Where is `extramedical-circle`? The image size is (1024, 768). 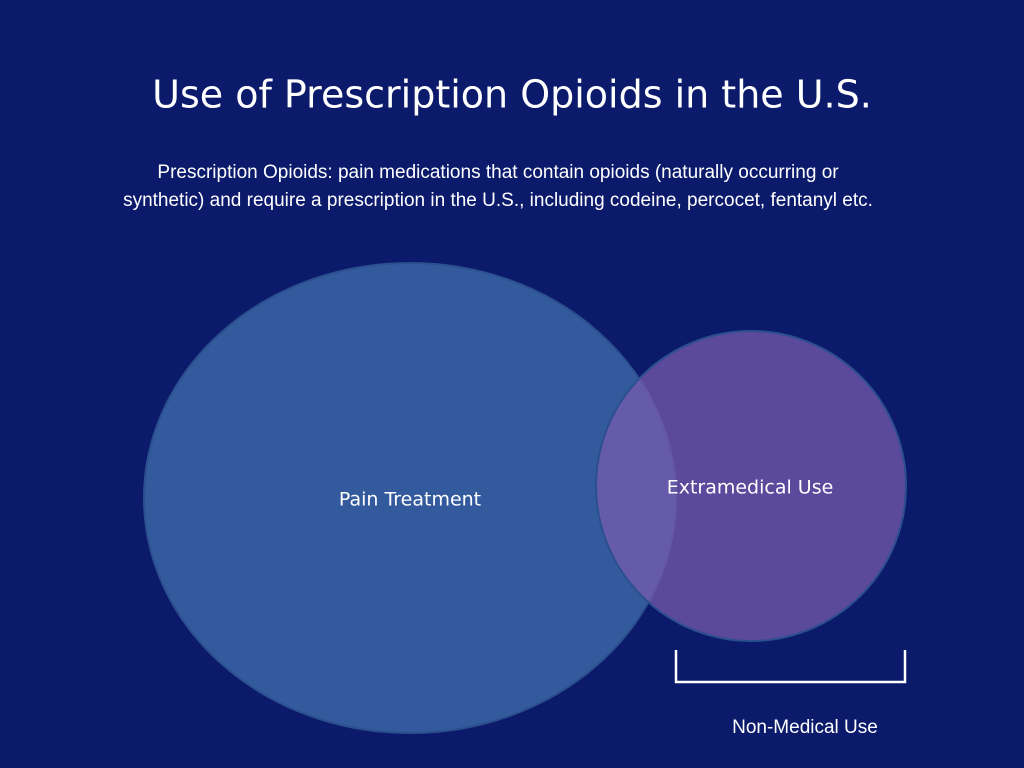
extramedical-circle is located at coordinates (751, 486).